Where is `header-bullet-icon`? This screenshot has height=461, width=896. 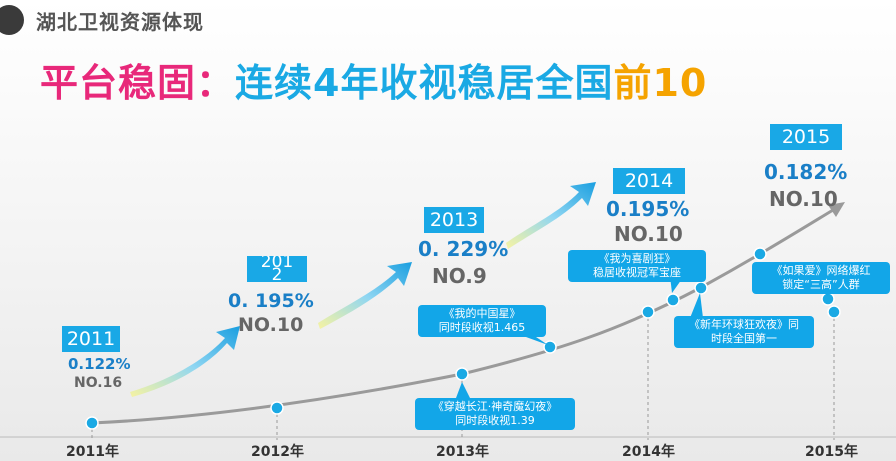
header-bullet-icon is located at coordinates (12, 20).